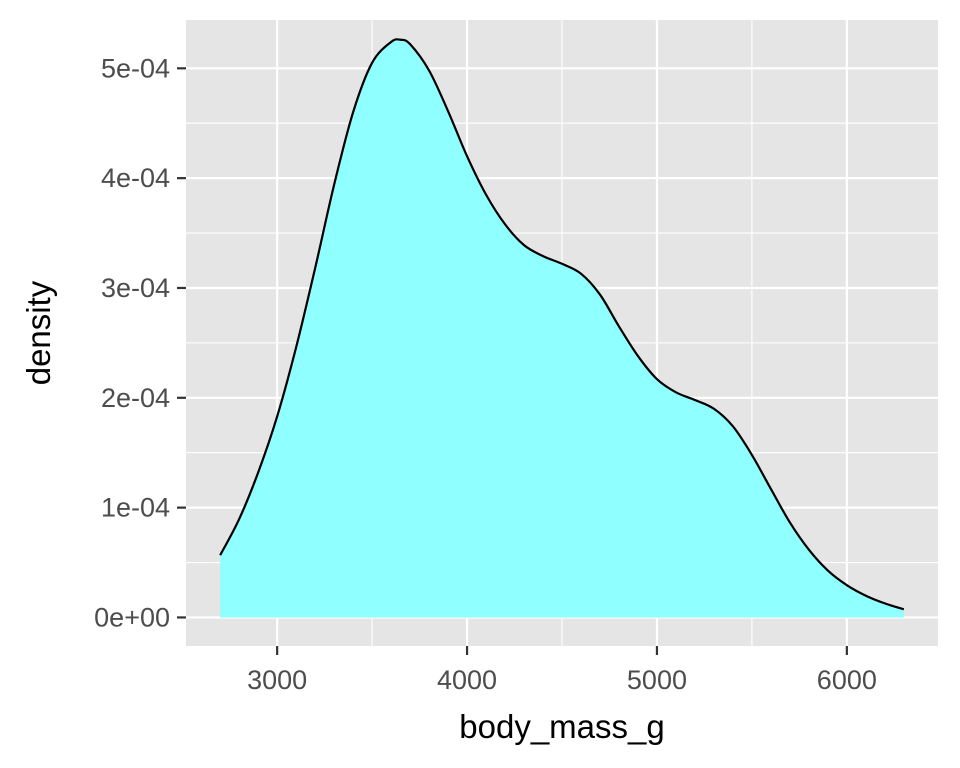 The image size is (960, 768). I want to click on y-tick-label: 0e+00, so click(132, 617).